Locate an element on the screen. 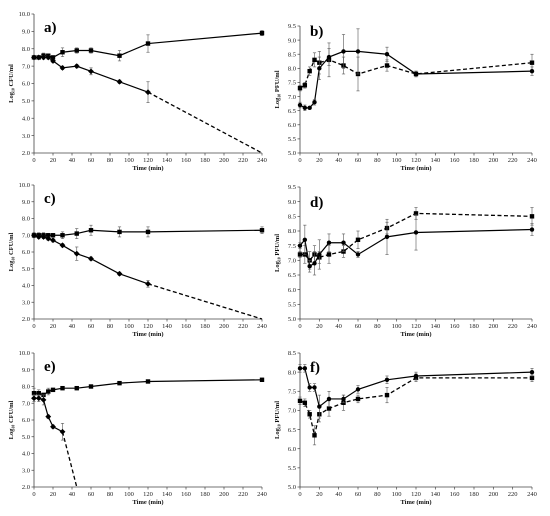 This screenshot has width=550, height=516. y-axis-label: Log₁₀ CFU/ml is located at coordinates (11, 419).